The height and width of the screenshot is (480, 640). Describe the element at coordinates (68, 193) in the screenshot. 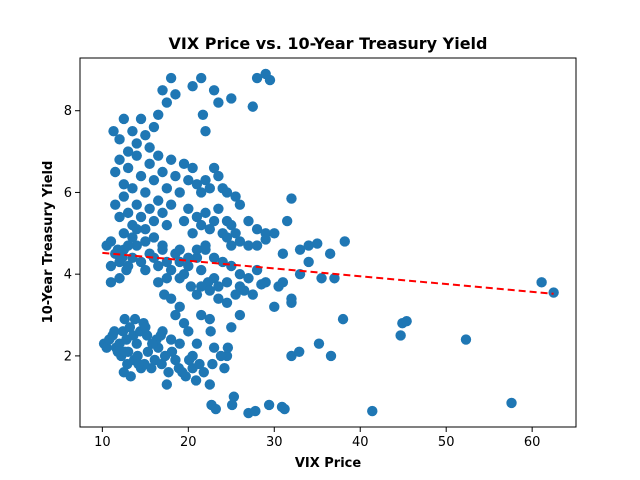

I see `y-tick-label: 6` at that location.